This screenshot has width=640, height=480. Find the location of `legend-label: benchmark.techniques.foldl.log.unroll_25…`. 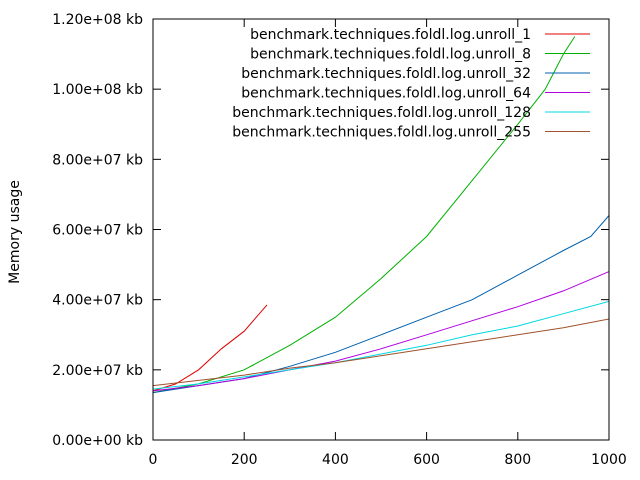

legend-label: benchmark.techniques.foldl.log.unroll_25… is located at coordinates (381, 133).